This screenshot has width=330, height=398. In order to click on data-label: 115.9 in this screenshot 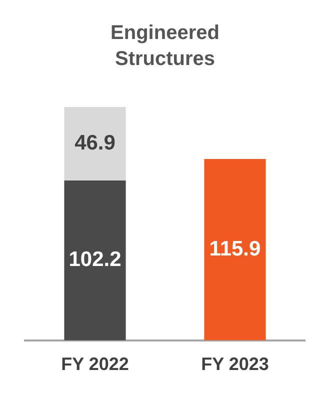, I will do `click(235, 249)`.